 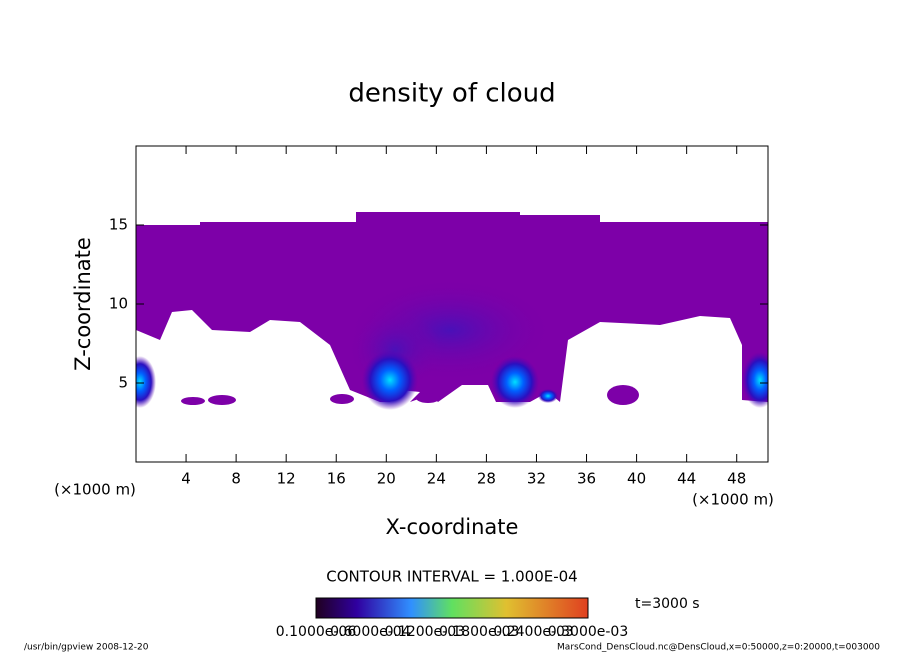 I want to click on colorbar-label: 0.2400e-03, so click(x=533, y=632).